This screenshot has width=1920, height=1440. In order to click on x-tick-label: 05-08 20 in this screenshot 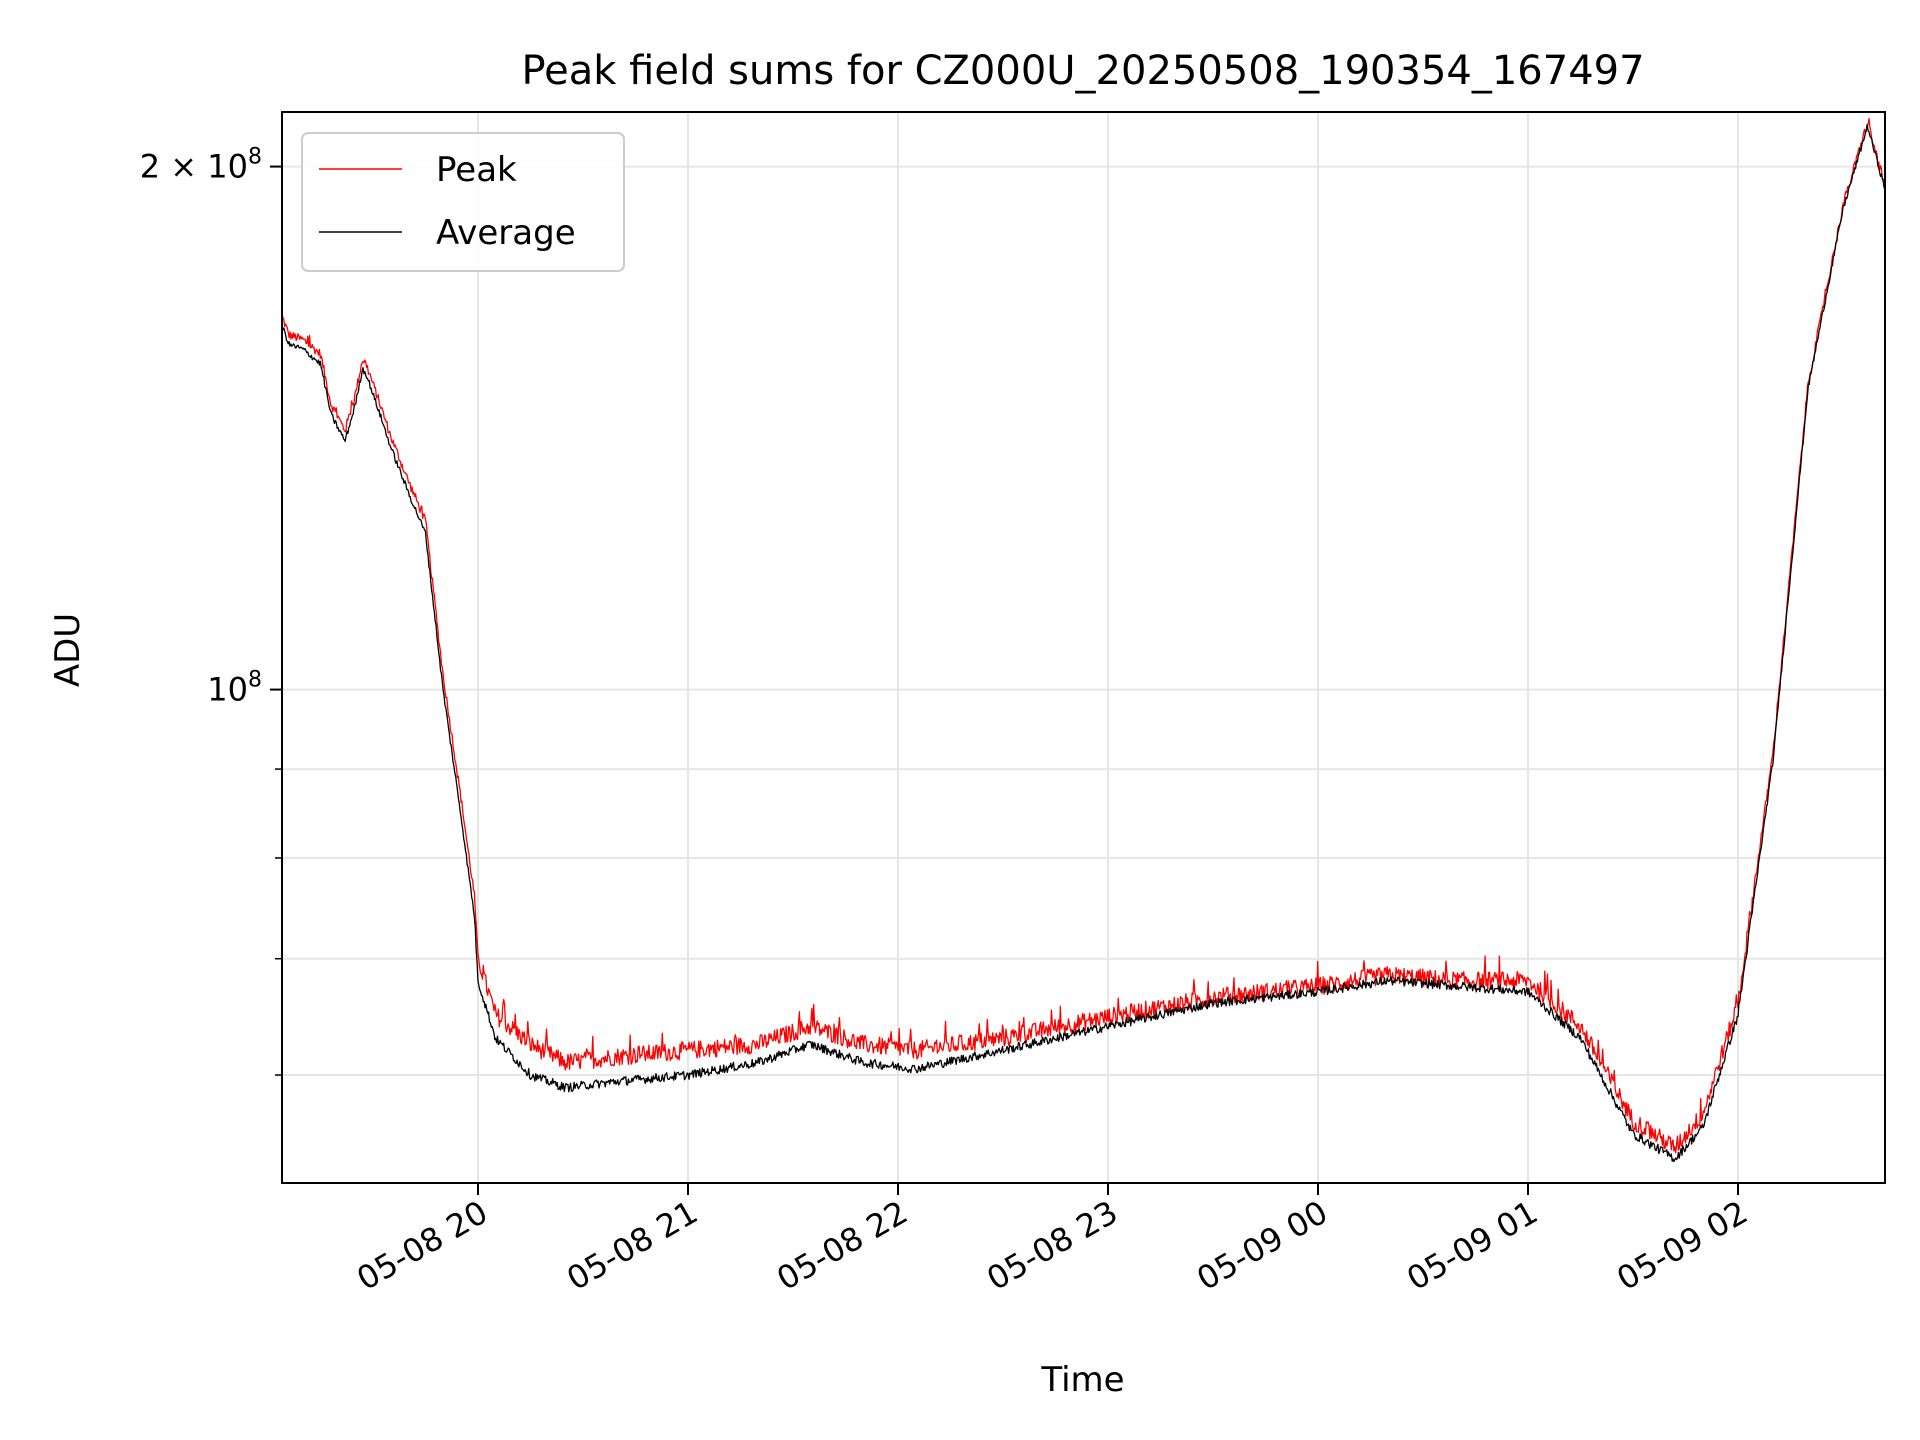, I will do `click(422, 1245)`.